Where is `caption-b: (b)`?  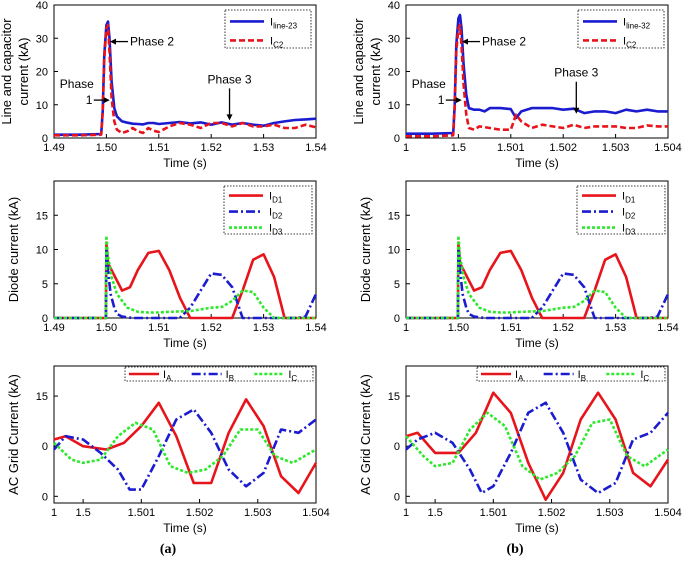
caption-b: (b) is located at coordinates (514, 549).